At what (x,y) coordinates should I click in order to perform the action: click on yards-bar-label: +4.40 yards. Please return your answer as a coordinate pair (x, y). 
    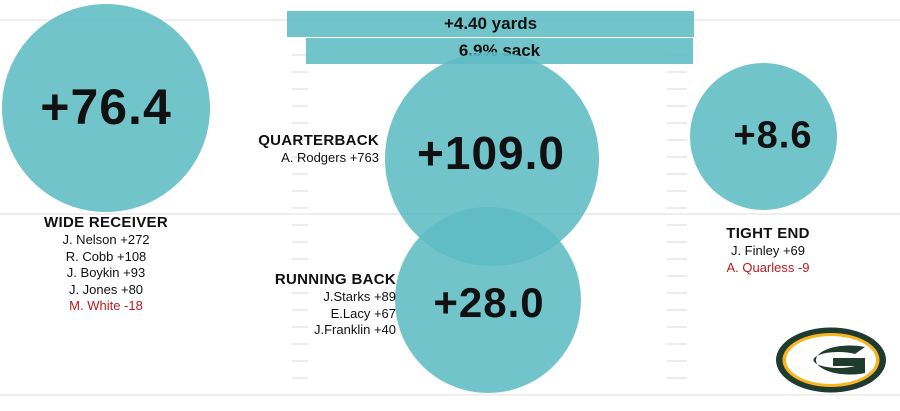
    Looking at the image, I should click on (490, 23).